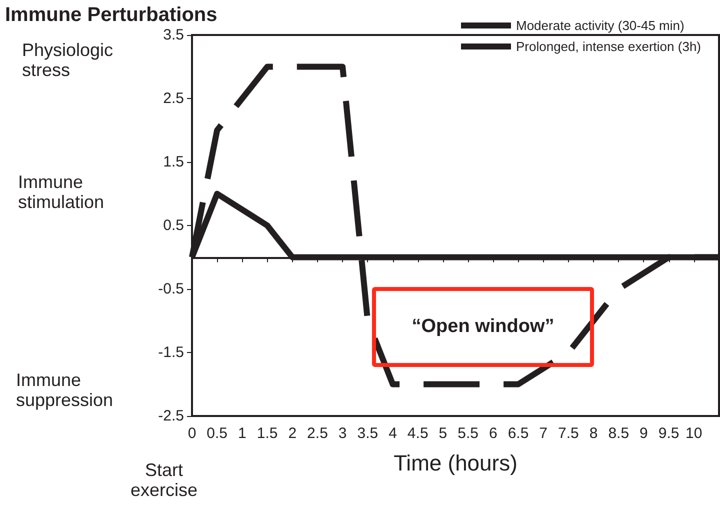  Describe the element at coordinates (694, 433) in the screenshot. I see `x-tick-label: 10` at that location.